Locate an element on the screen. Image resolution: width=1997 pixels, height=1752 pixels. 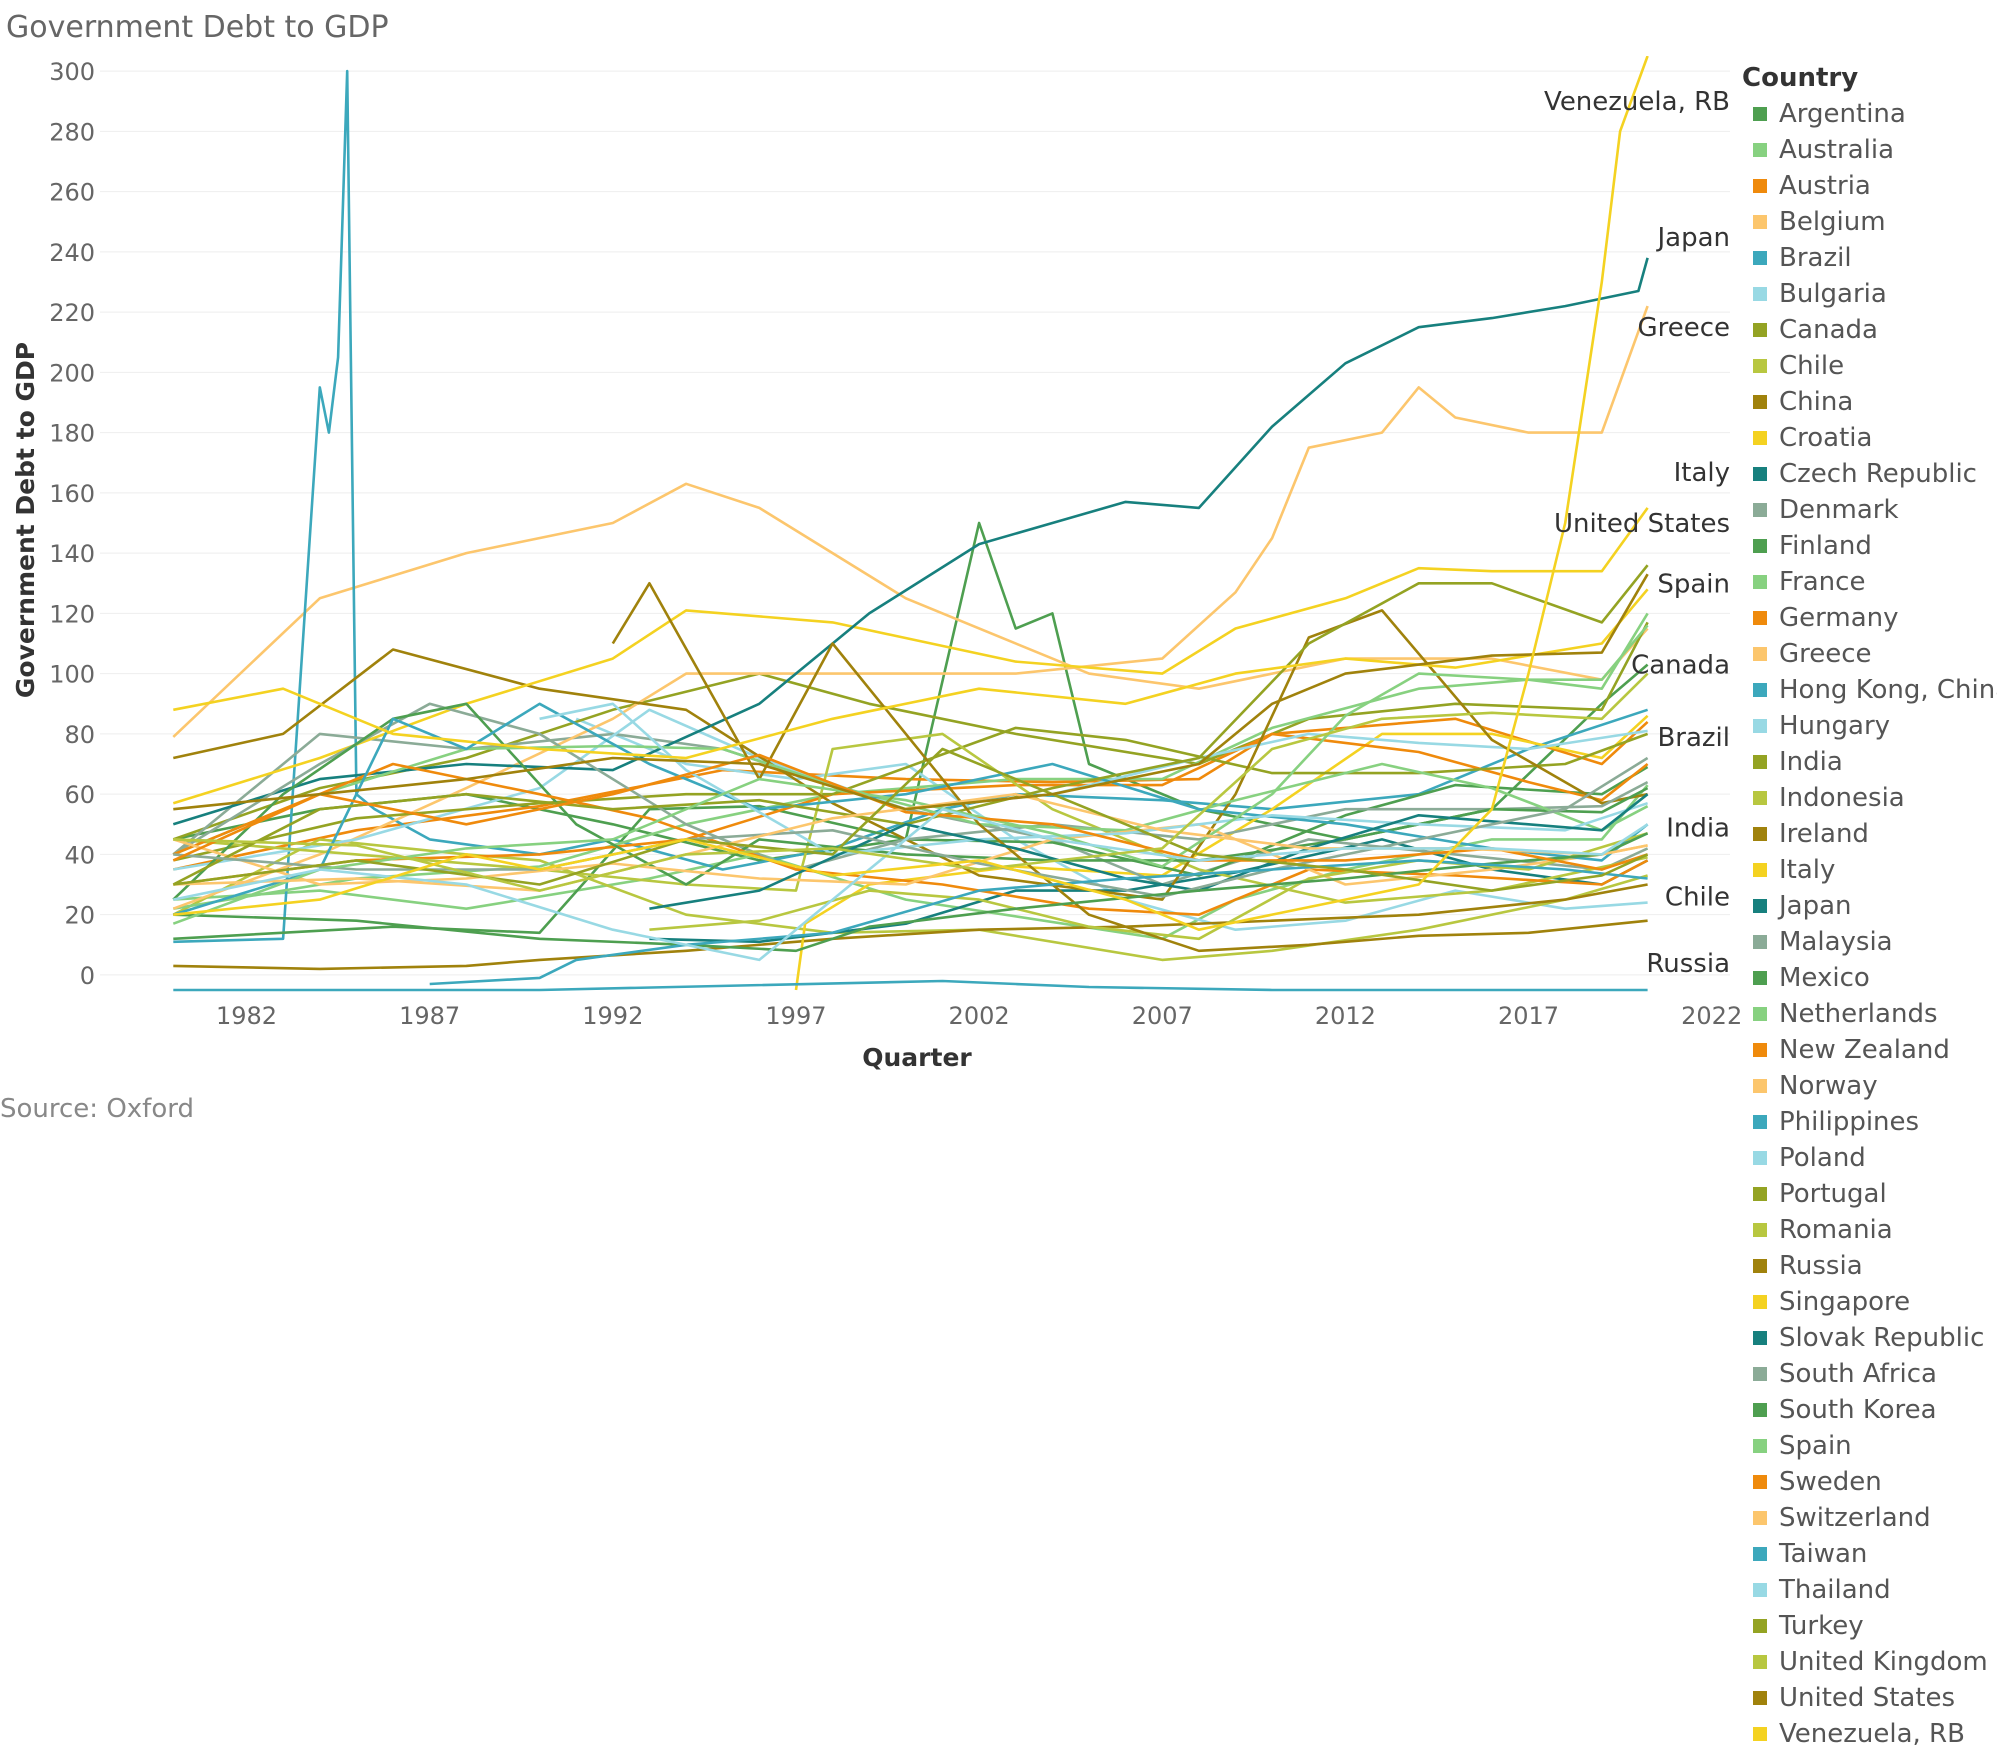
legend-item: Mexico is located at coordinates (1869, 978).